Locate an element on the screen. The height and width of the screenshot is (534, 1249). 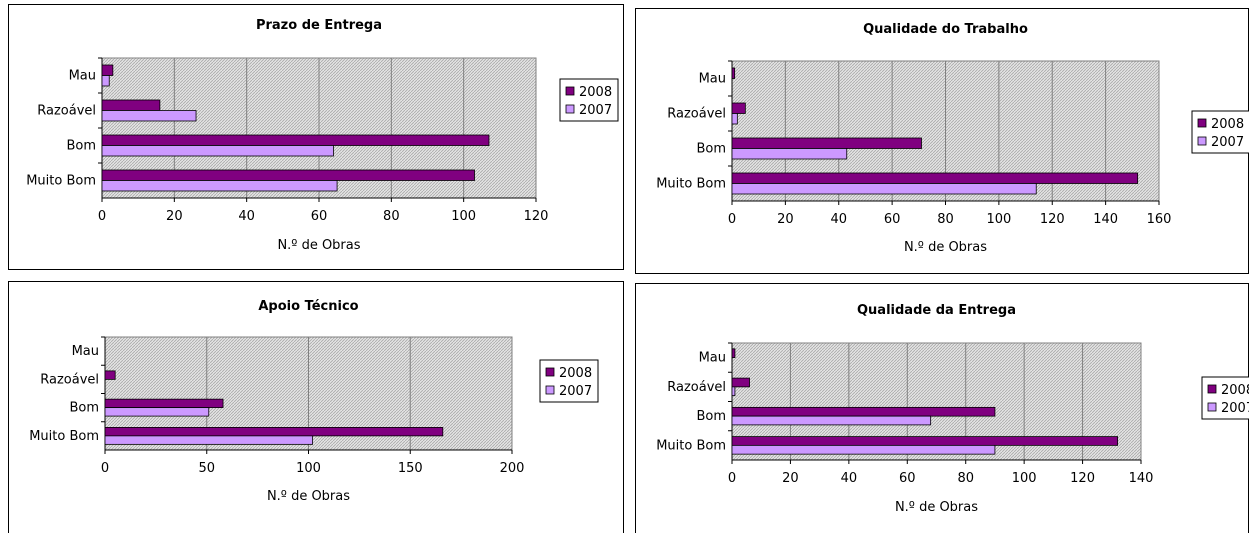
x-tick-label: 200 is located at coordinates (512, 468).